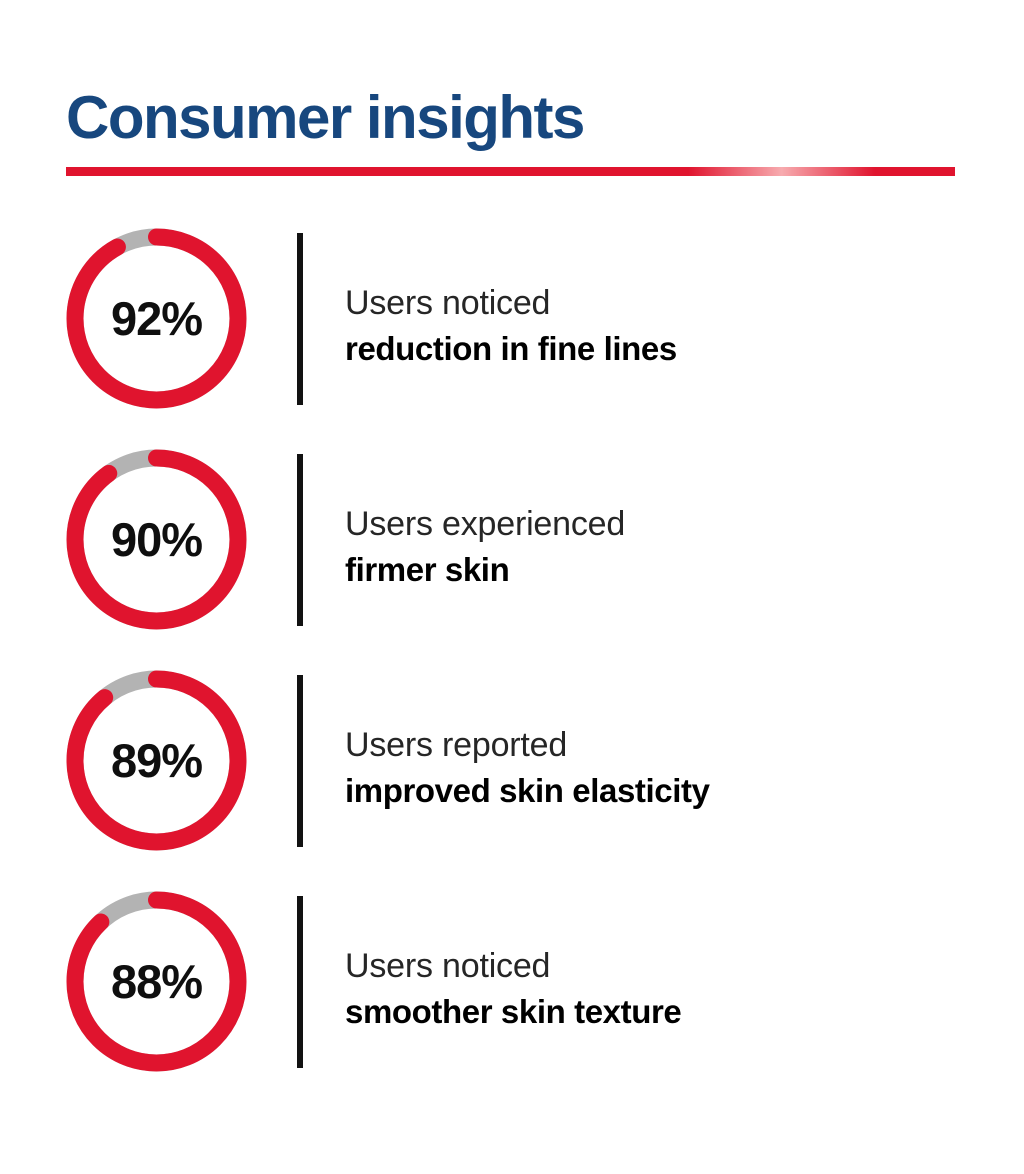 This screenshot has width=1024, height=1174. I want to click on donut-gauge-88: 88%, so click(156, 981).